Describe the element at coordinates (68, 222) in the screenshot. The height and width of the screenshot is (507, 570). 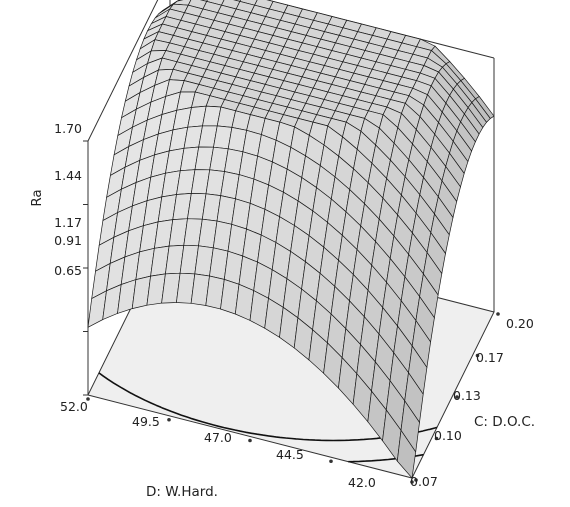
I see `z-tick-label: 1.17` at that location.